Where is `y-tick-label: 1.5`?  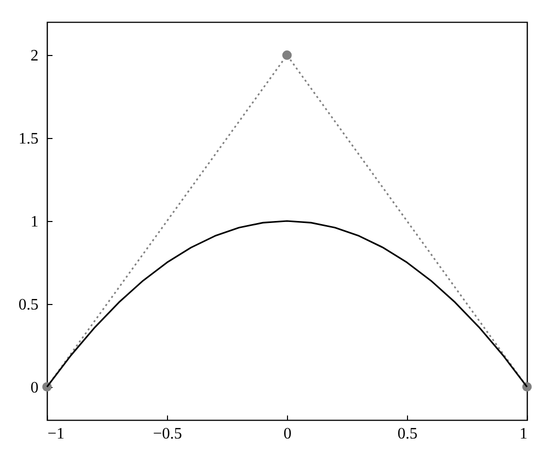
y-tick-label: 1.5 is located at coordinates (28, 139).